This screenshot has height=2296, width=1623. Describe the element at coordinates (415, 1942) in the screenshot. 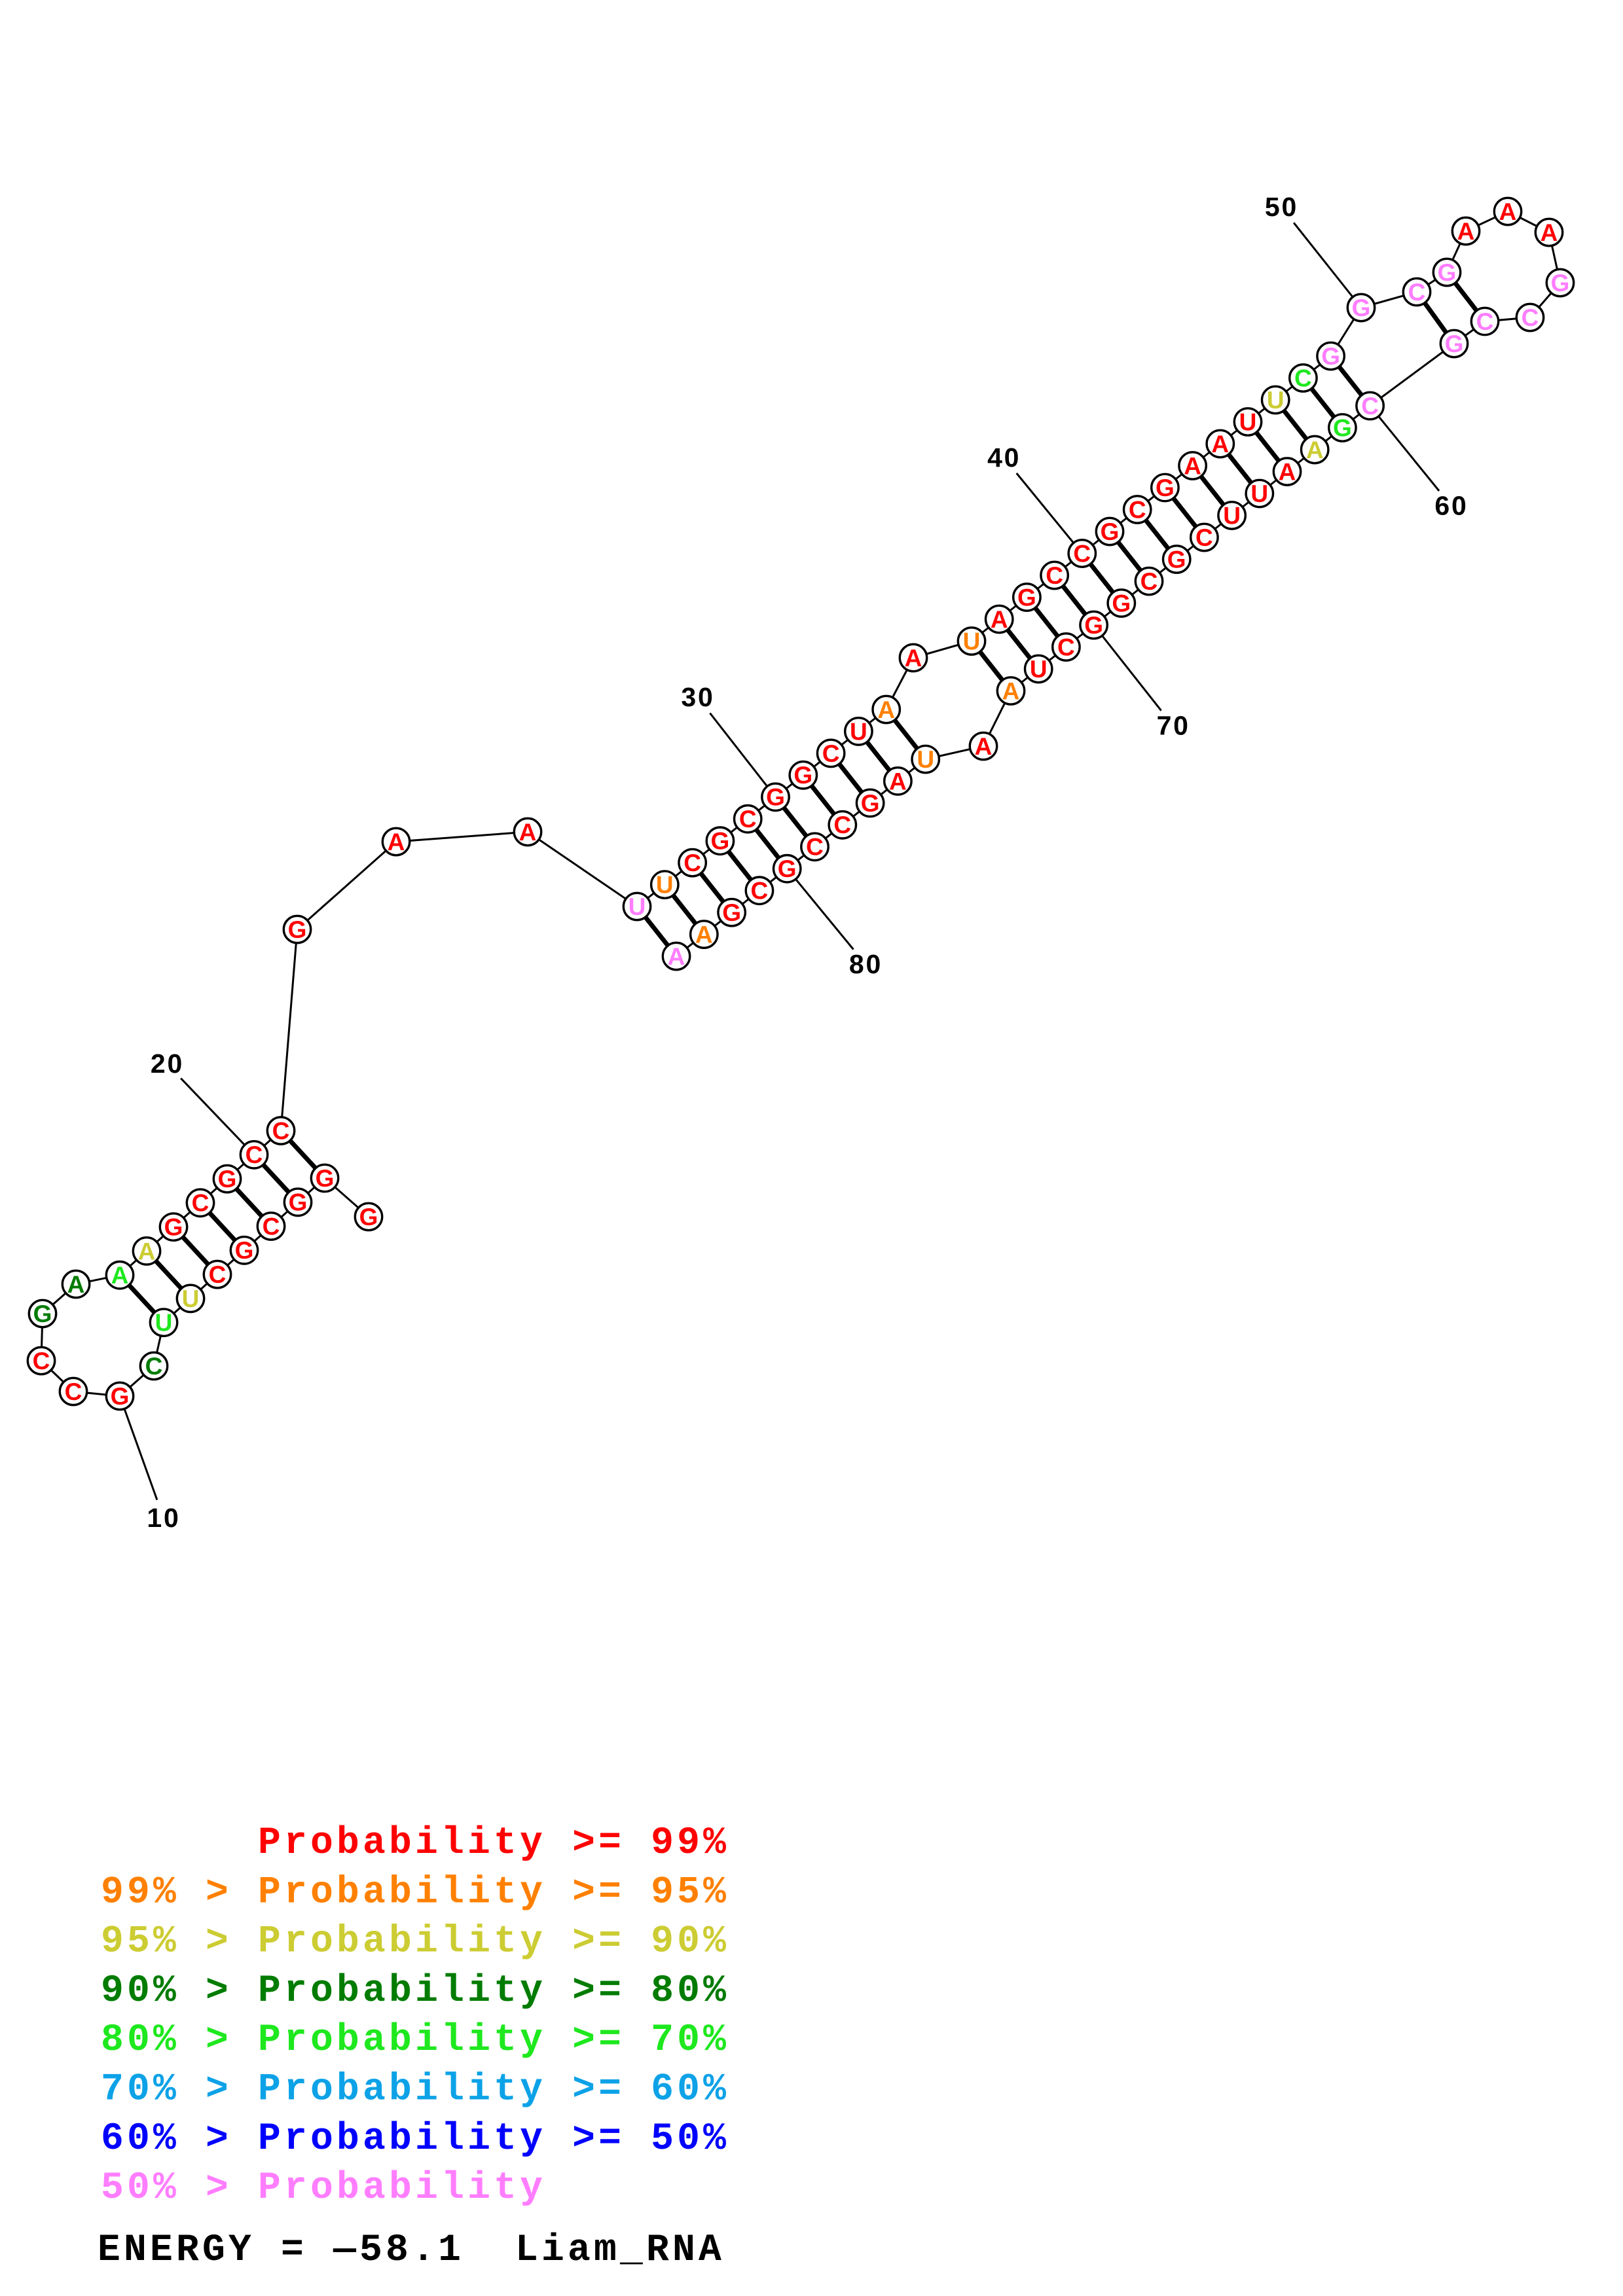

I see `svg-text: 95% > Probability >= 90%` at that location.